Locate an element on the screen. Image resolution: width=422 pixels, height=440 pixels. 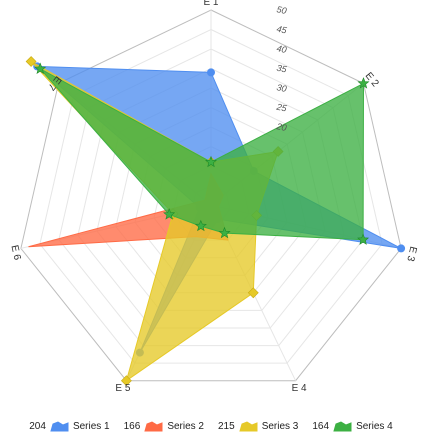
legend-total: 215 is located at coordinates (226, 426).